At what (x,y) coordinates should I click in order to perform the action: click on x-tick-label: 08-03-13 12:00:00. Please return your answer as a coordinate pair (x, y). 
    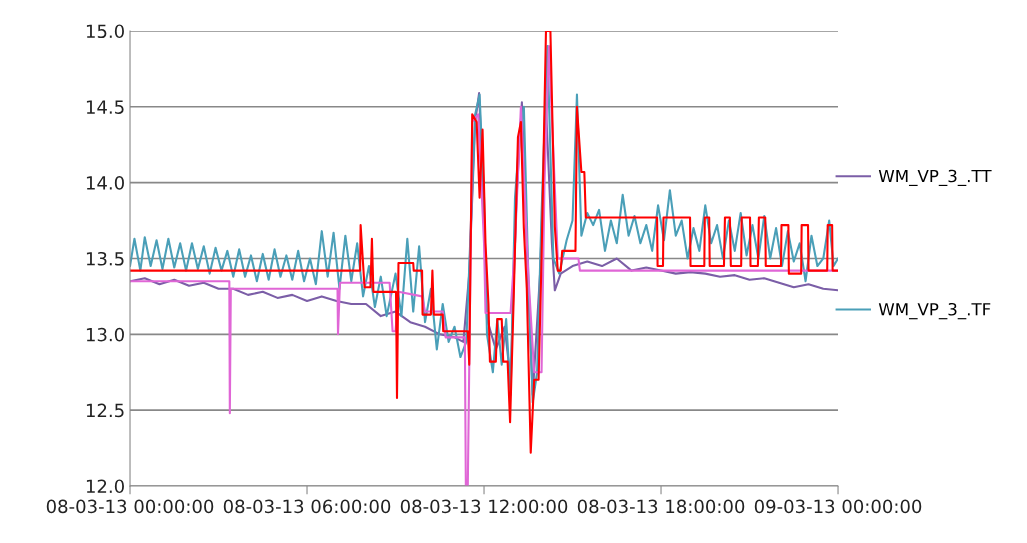
    Looking at the image, I should click on (484, 506).